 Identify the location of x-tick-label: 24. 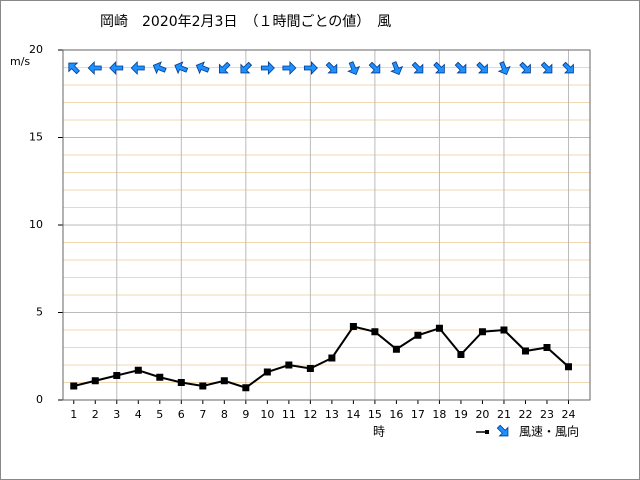
(568, 414).